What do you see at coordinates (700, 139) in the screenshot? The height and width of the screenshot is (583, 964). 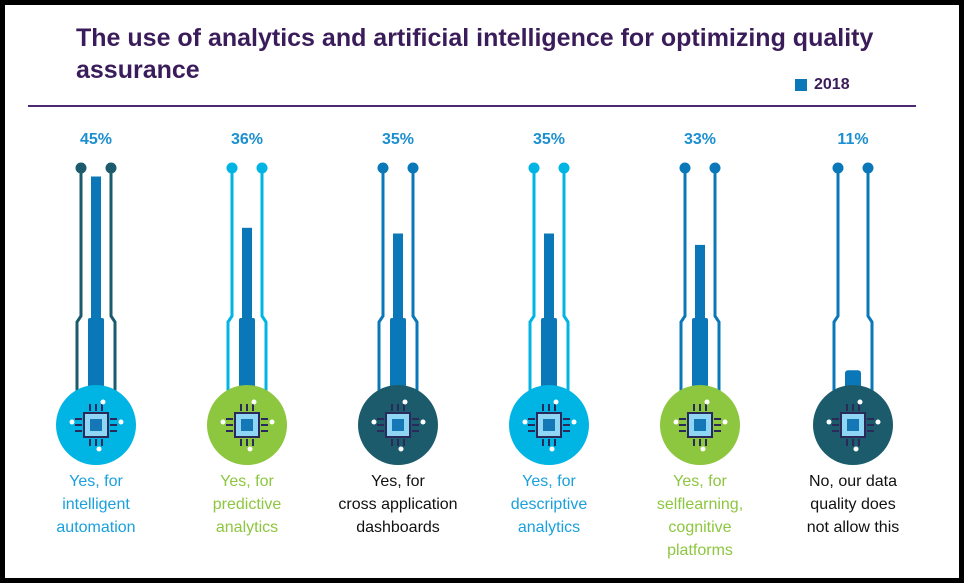 I see `data-label: 33%` at bounding box center [700, 139].